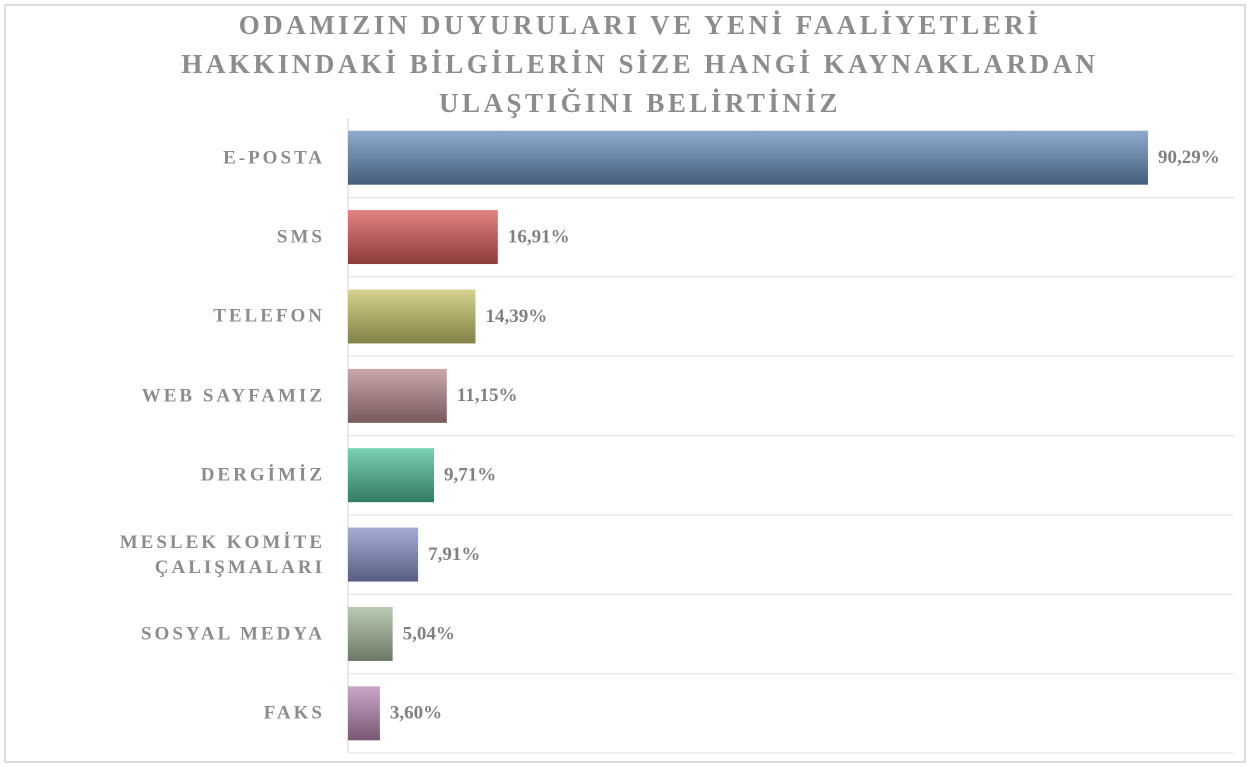  Describe the element at coordinates (516, 316) in the screenshot. I see `value-label: 14,39%` at that location.